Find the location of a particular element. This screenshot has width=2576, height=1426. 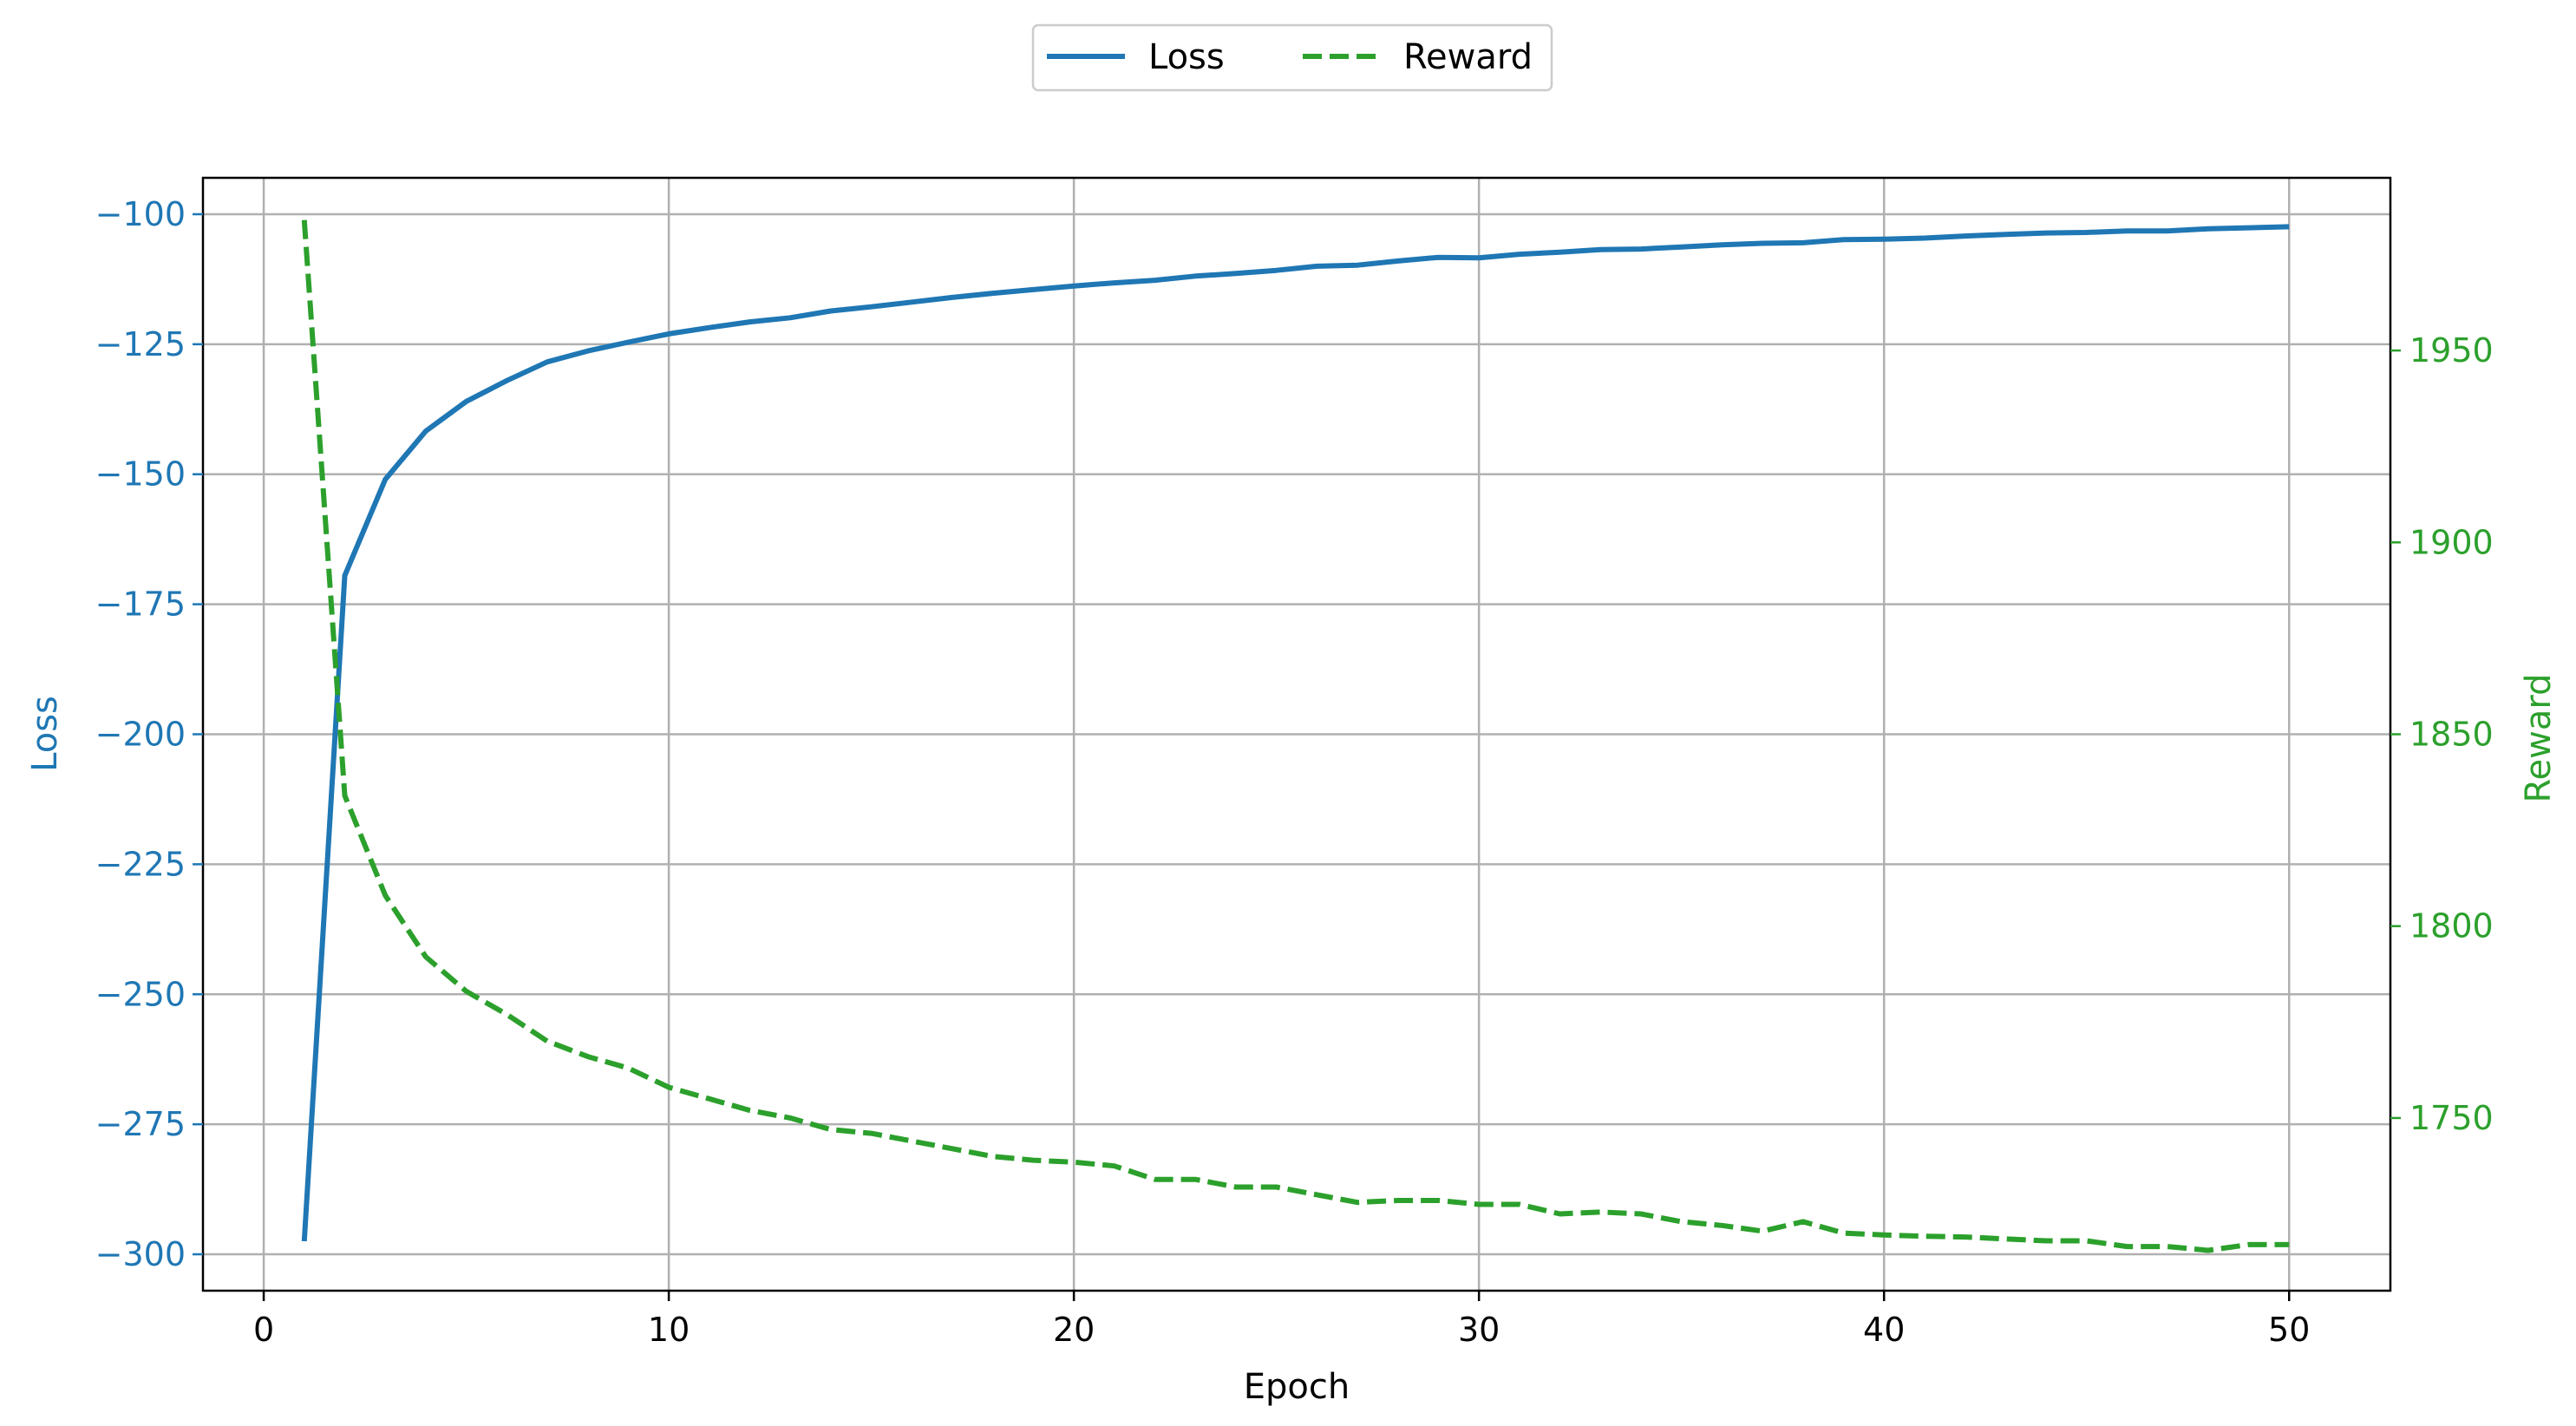

legend: Loss Reward is located at coordinates (1292, 57).